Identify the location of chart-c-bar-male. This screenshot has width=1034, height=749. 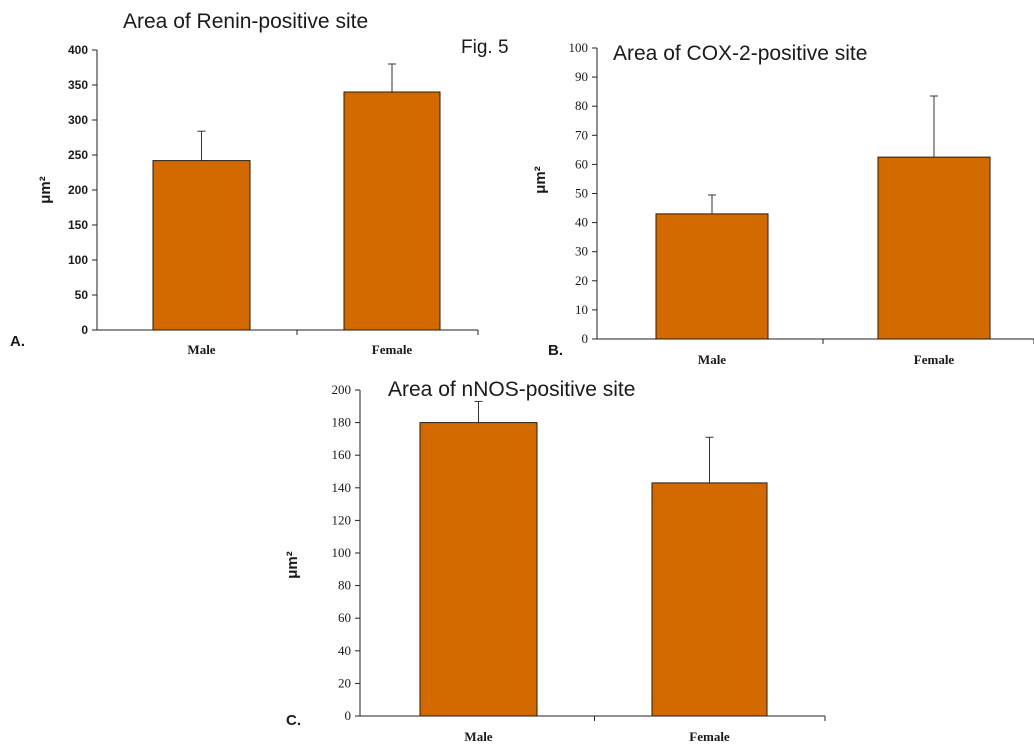
(478, 569).